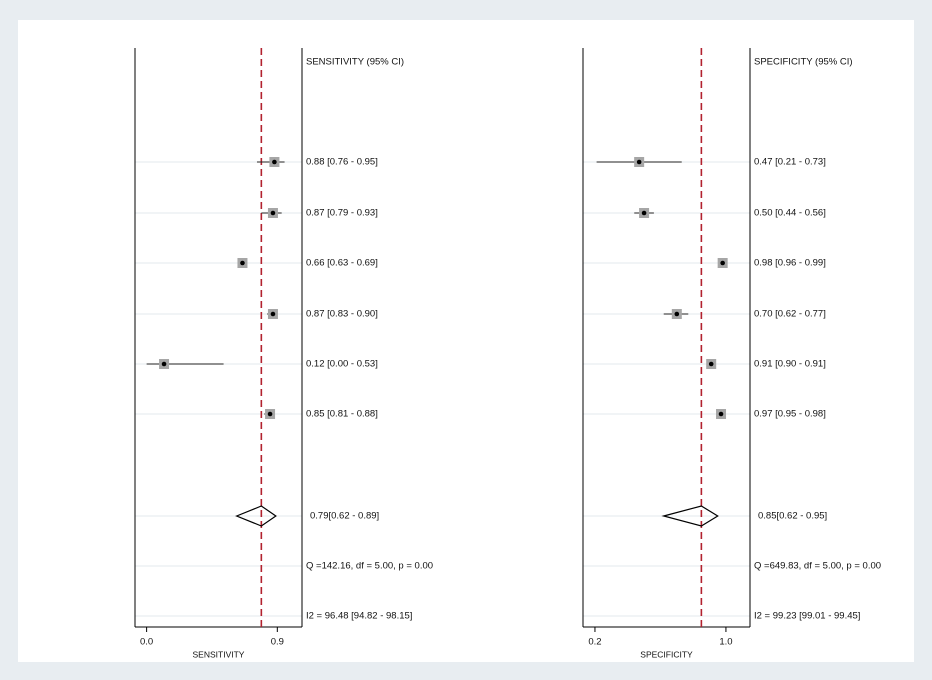 This screenshot has width=932, height=680. Describe the element at coordinates (666, 654) in the screenshot. I see `x-axis-label: SPECIFICITY` at that location.